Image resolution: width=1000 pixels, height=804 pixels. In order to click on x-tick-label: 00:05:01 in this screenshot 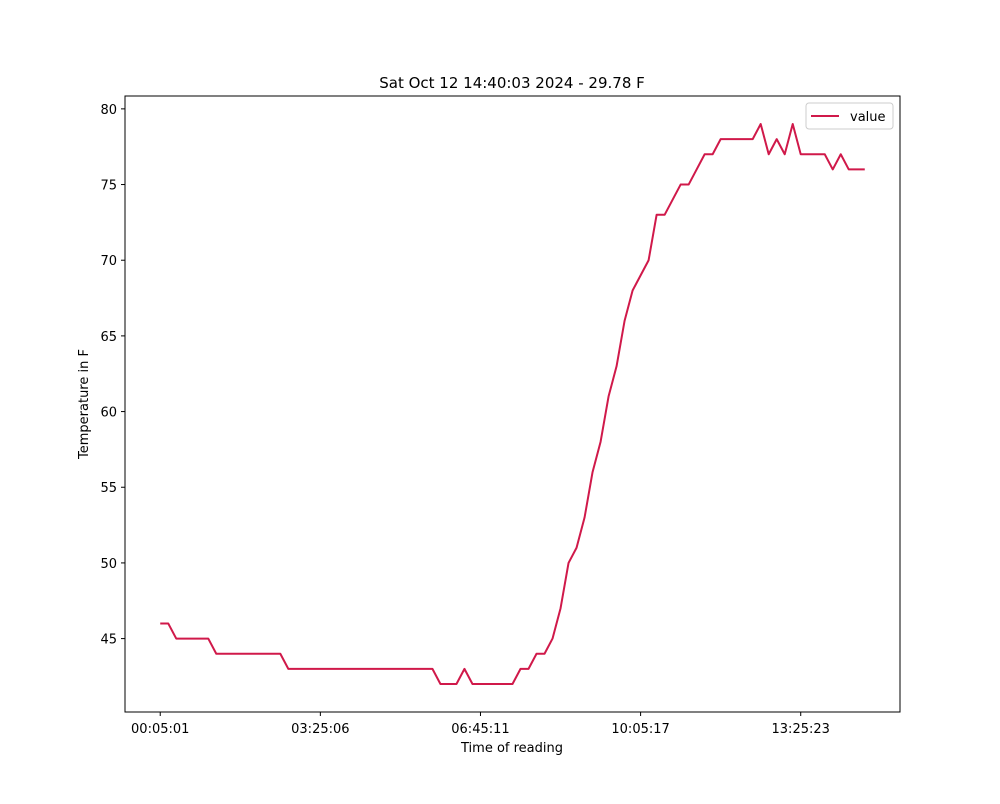, I will do `click(160, 729)`.